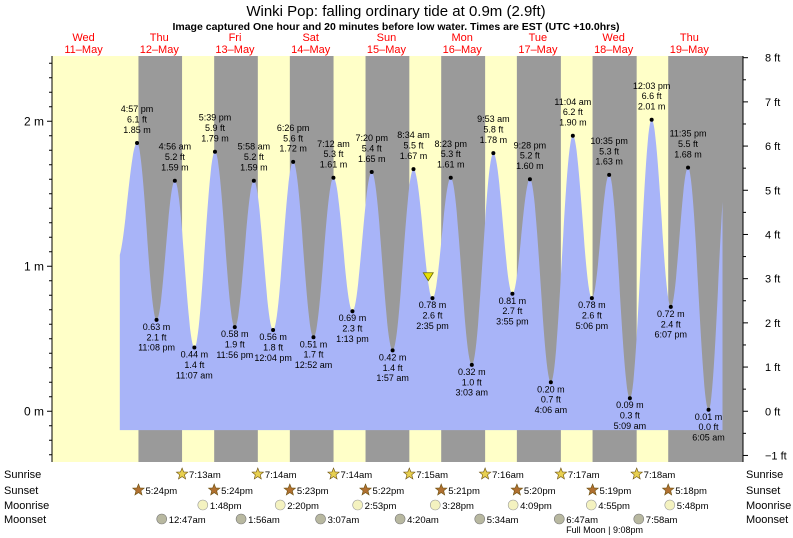 The width and height of the screenshot is (793, 538). What do you see at coordinates (161, 491) in the screenshot?
I see `sunset-time: 5:24pm` at bounding box center [161, 491].